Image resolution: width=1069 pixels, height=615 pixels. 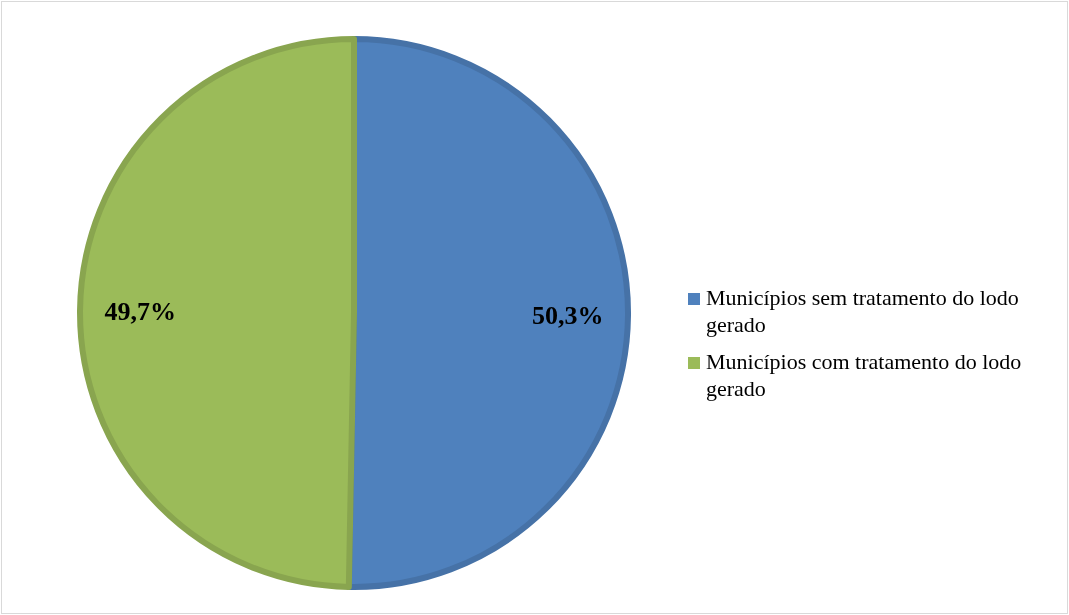 I want to click on legend-label: Municípios sem tratamento do lodo gerado, so click(x=862, y=311).